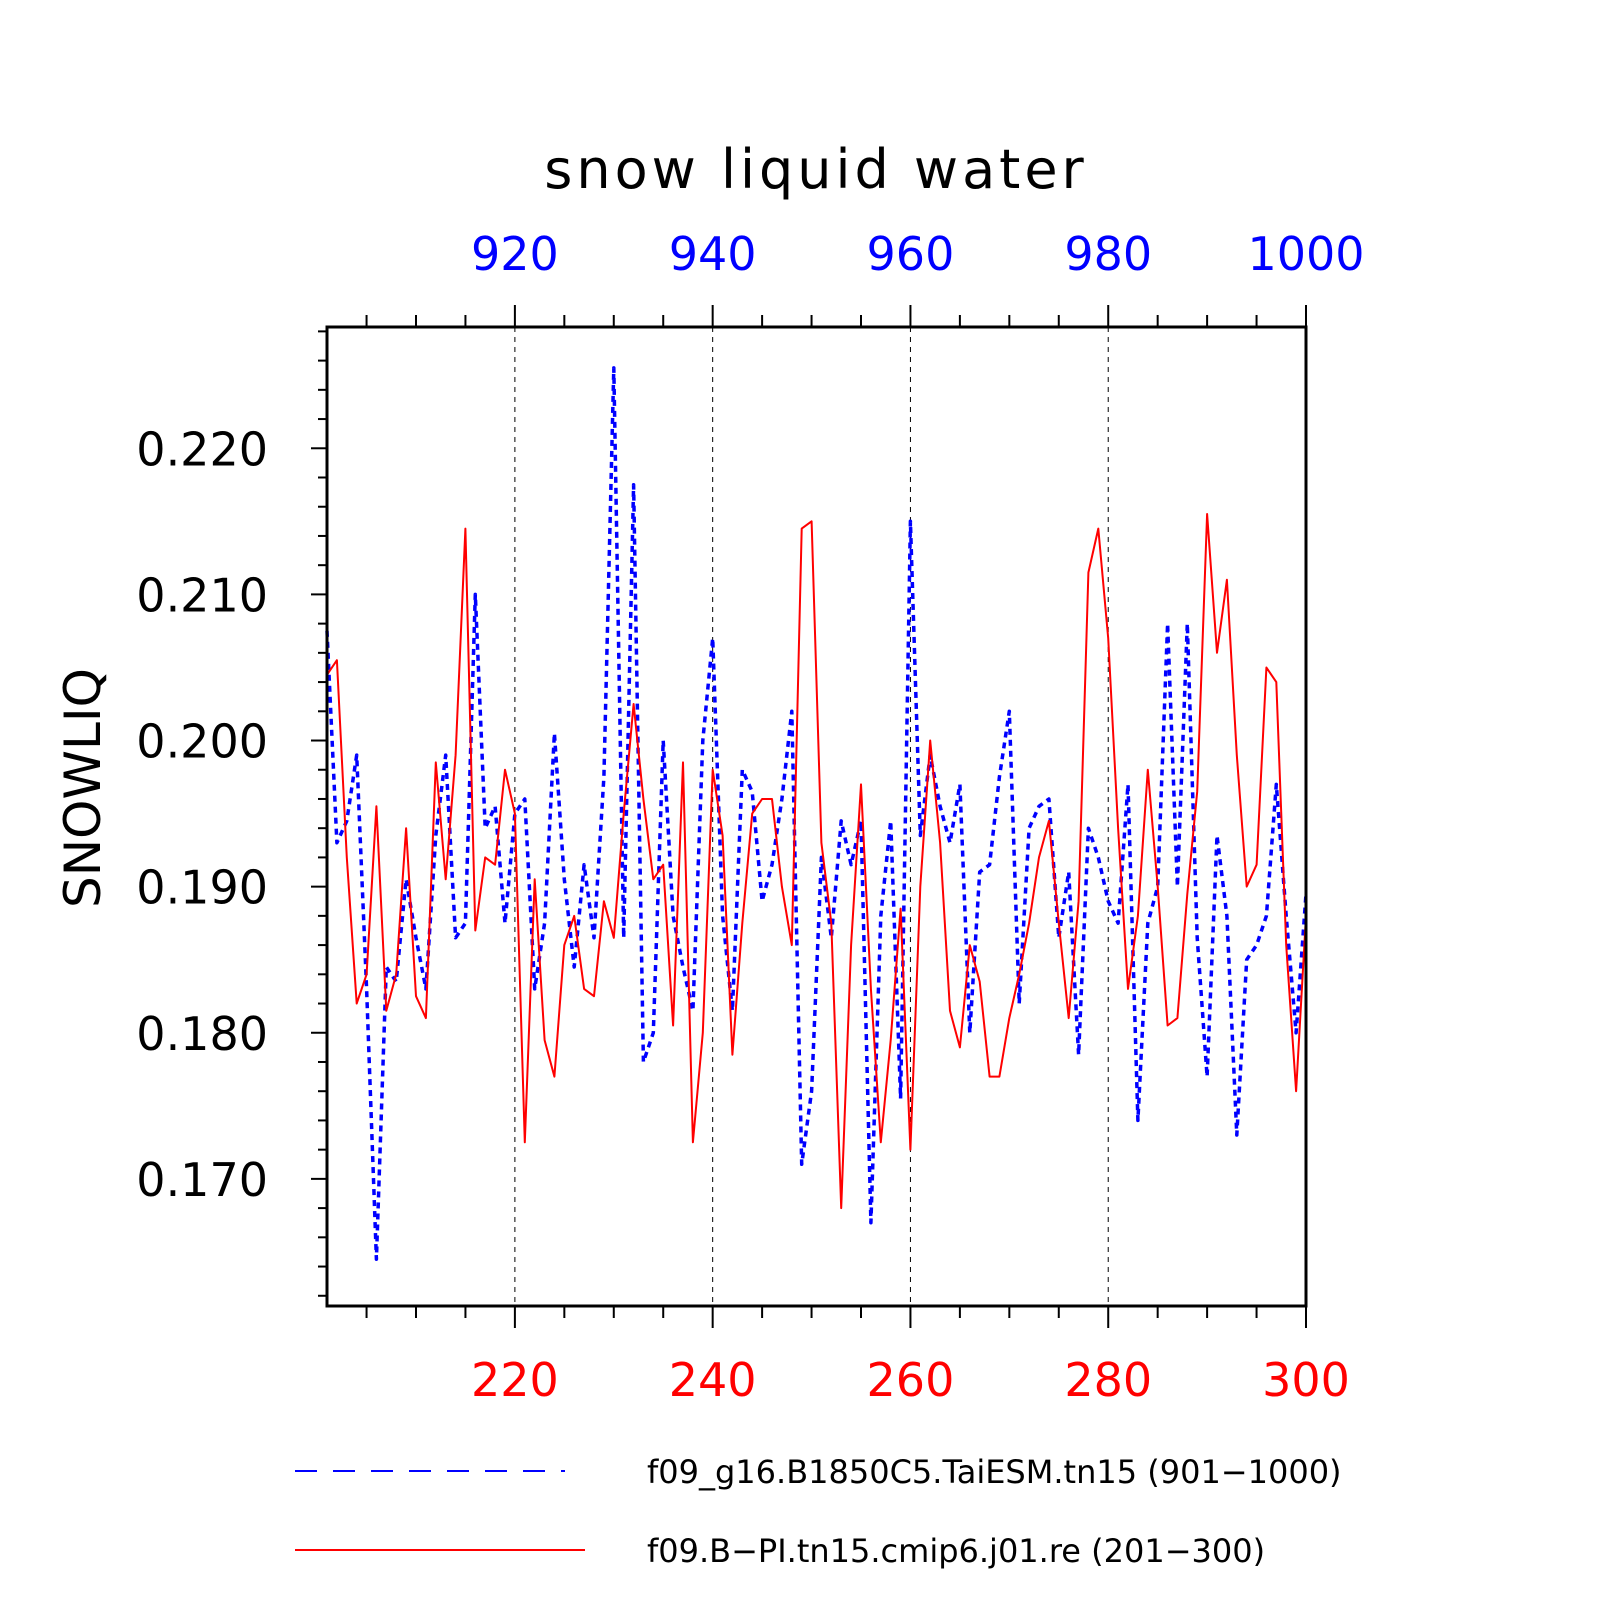  I want to click on y-tick-label: 0.170, so click(202, 1180).